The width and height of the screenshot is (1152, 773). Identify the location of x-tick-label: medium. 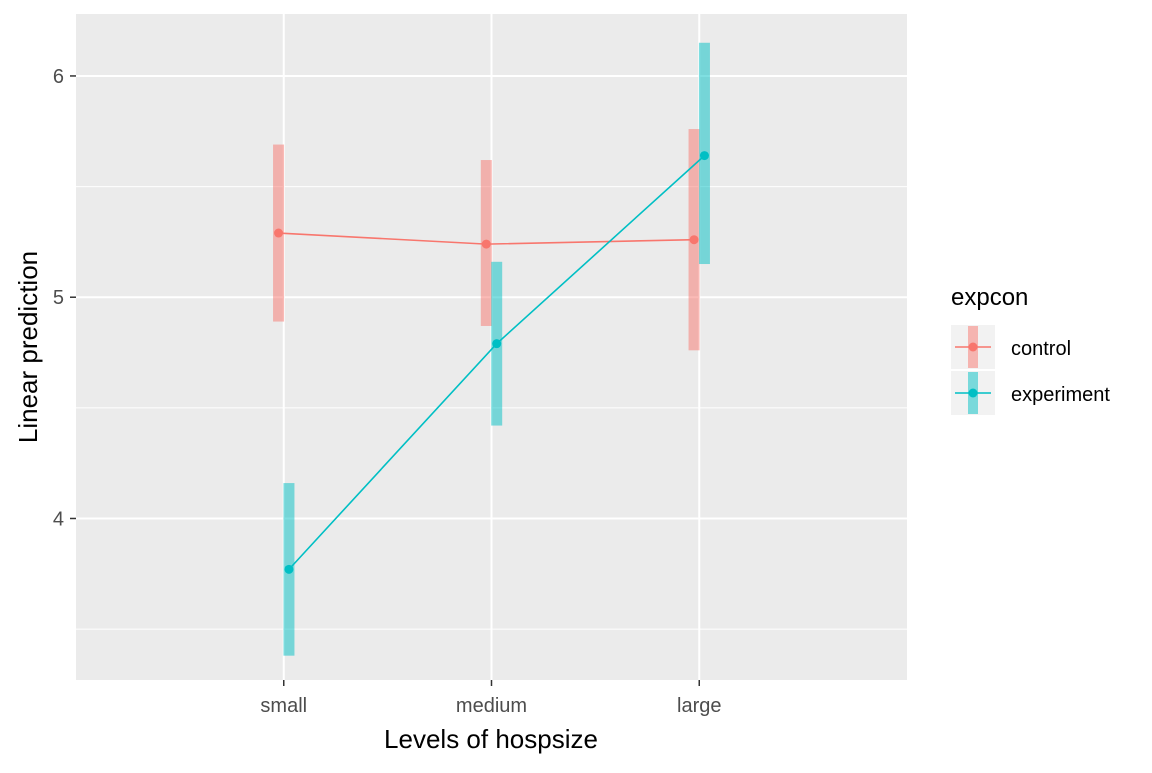
(491, 706).